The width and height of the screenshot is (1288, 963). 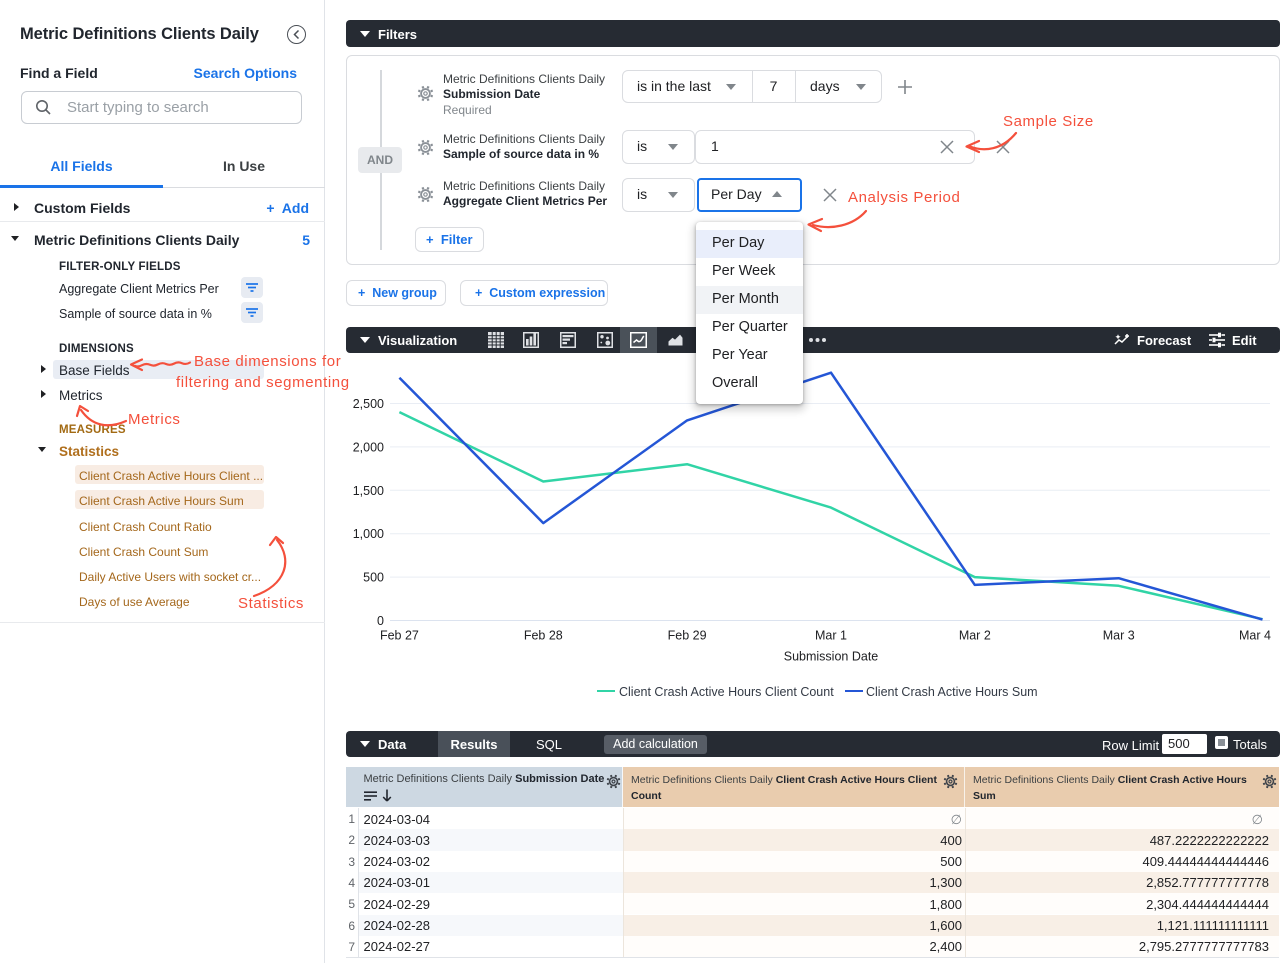 I want to click on svg-text: 1,500, so click(x=368, y=491).